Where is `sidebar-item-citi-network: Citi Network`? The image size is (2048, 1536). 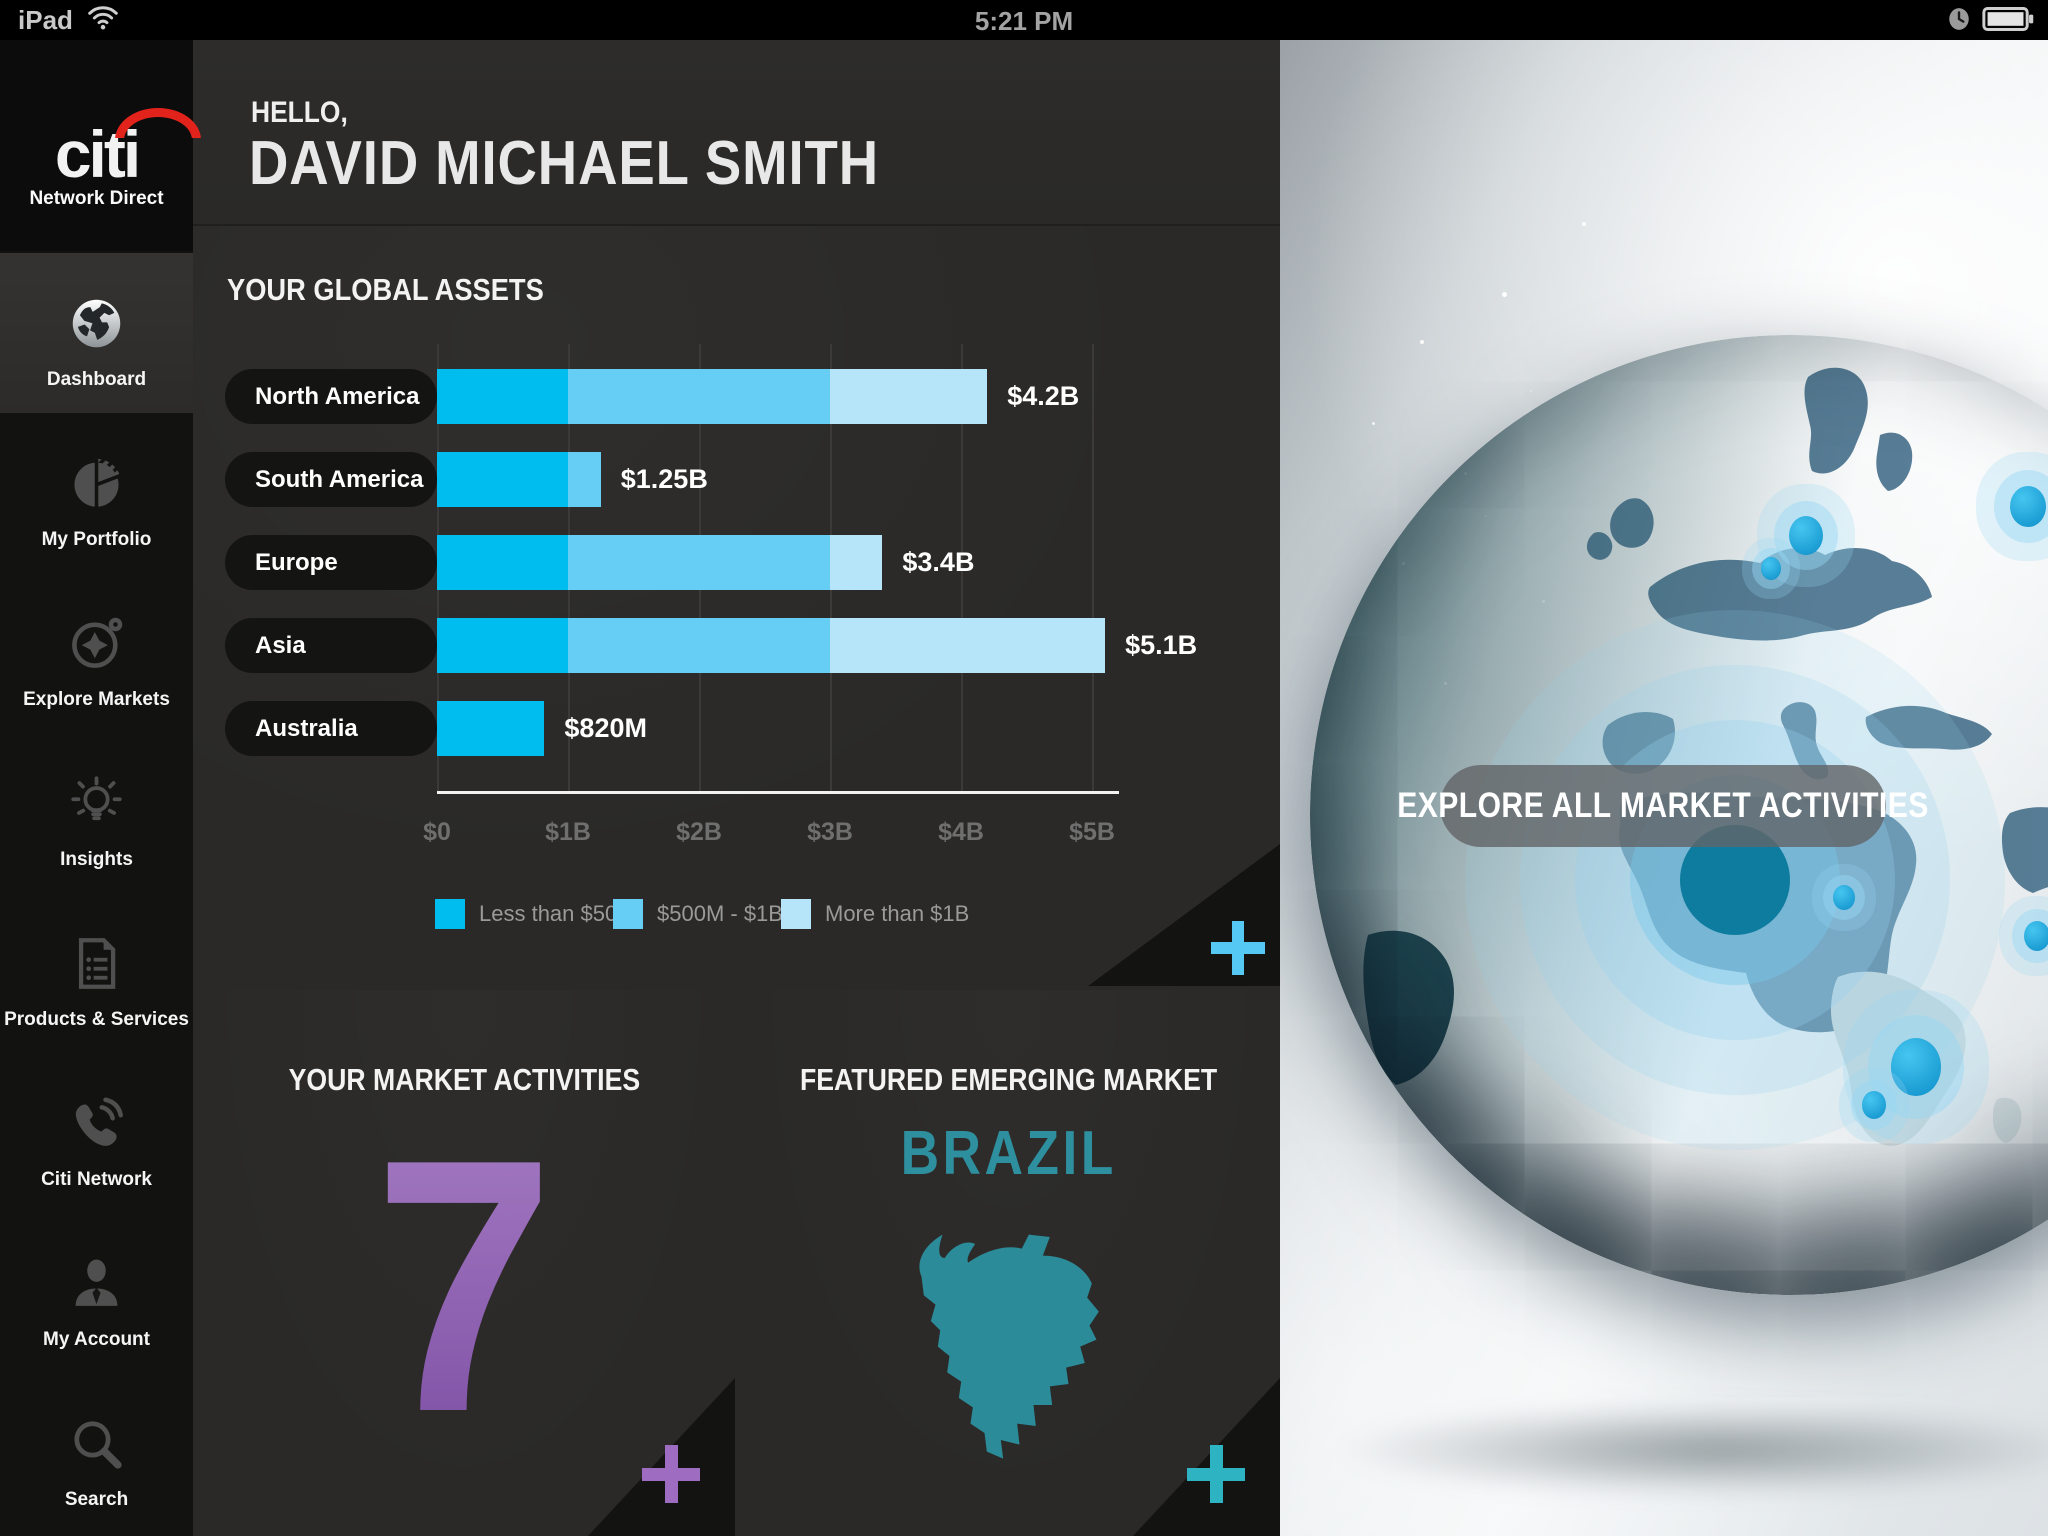 sidebar-item-citi-network: Citi Network is located at coordinates (96, 1133).